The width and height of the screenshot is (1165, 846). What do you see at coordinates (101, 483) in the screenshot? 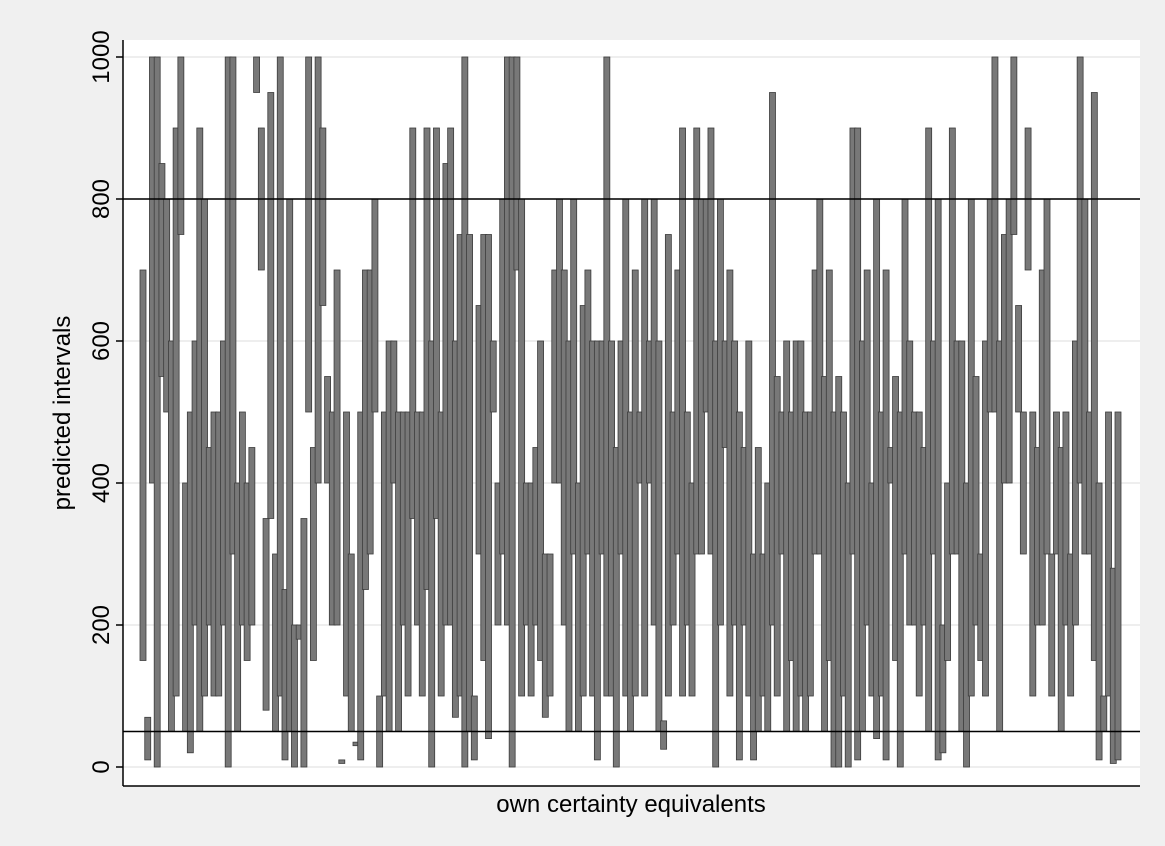
I see `y-tick-label: 400` at bounding box center [101, 483].